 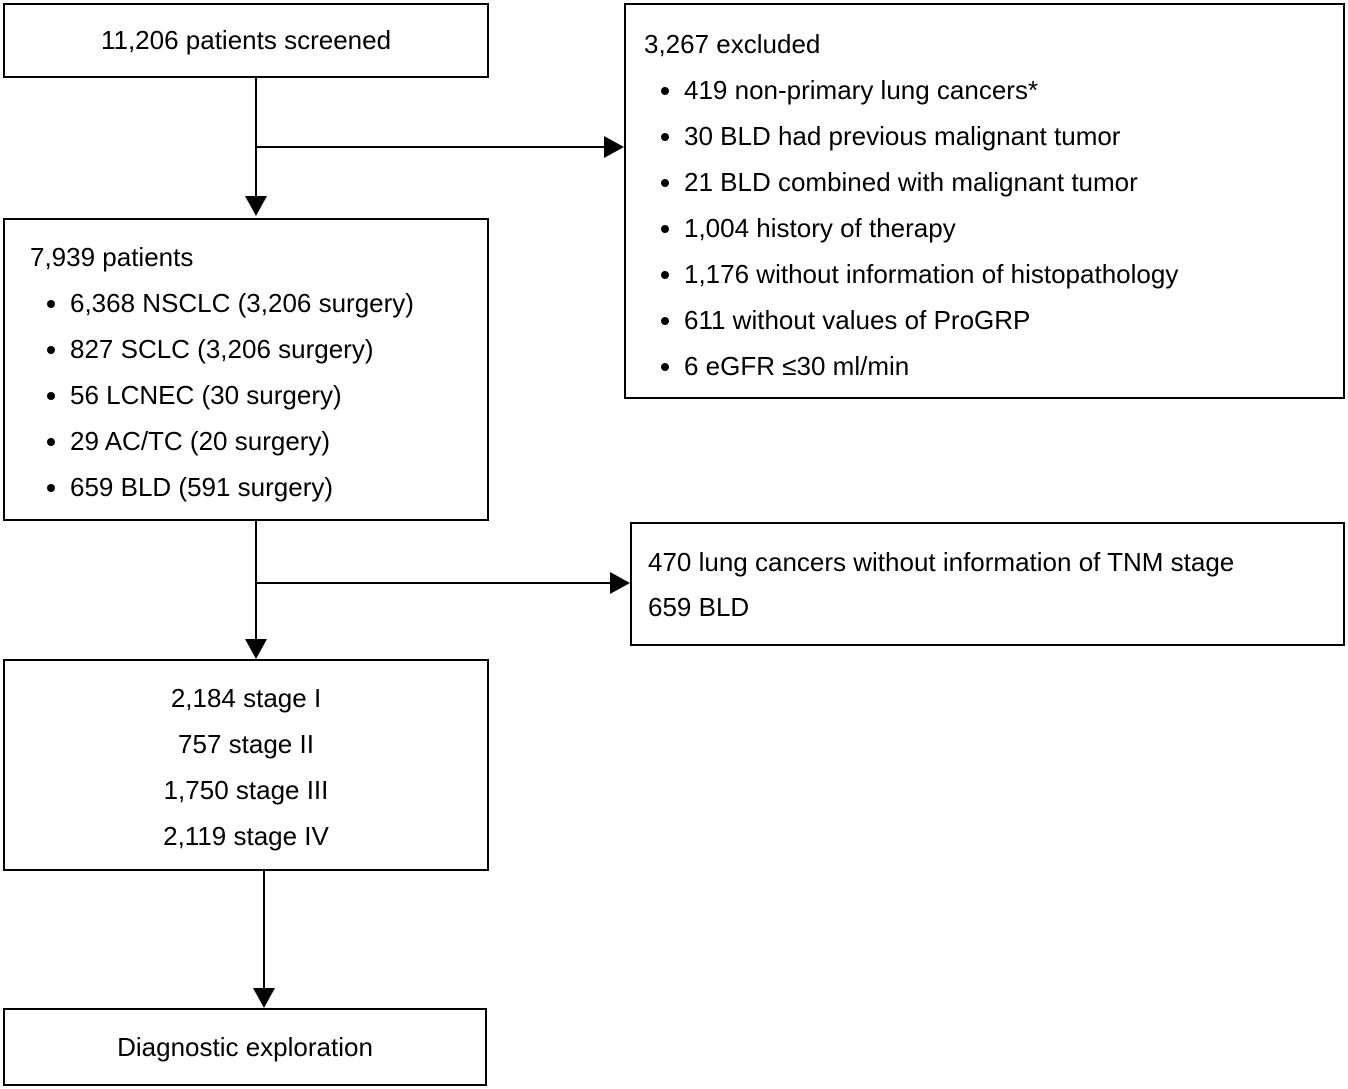 What do you see at coordinates (699, 607) in the screenshot?
I see `tnm-exclusion-line: 659 BLD` at bounding box center [699, 607].